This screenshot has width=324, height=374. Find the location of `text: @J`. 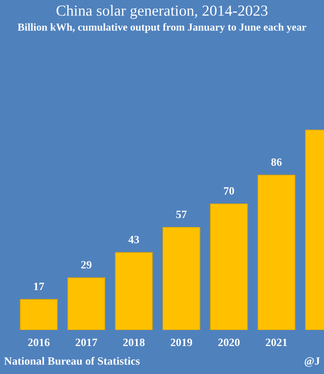

text: @J is located at coordinates (312, 362).